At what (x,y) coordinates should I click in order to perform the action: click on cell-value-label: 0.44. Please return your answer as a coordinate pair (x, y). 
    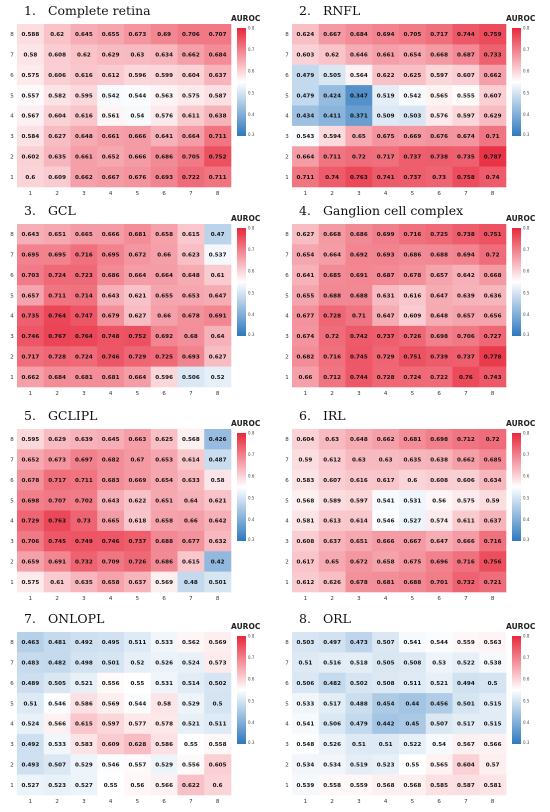
    Looking at the image, I should click on (412, 704).